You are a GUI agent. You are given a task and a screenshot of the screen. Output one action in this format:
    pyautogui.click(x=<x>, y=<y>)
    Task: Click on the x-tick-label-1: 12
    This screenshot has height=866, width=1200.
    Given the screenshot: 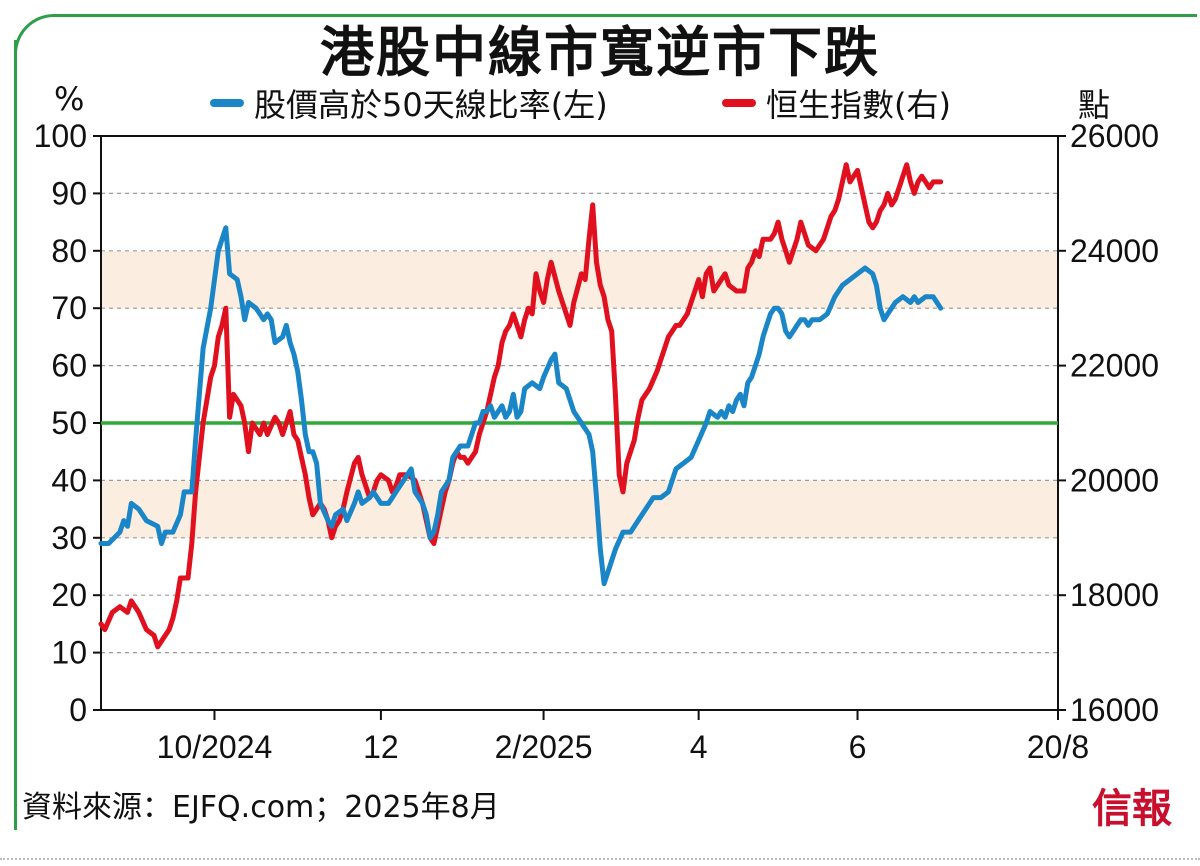 What is the action you would take?
    pyautogui.click(x=381, y=747)
    